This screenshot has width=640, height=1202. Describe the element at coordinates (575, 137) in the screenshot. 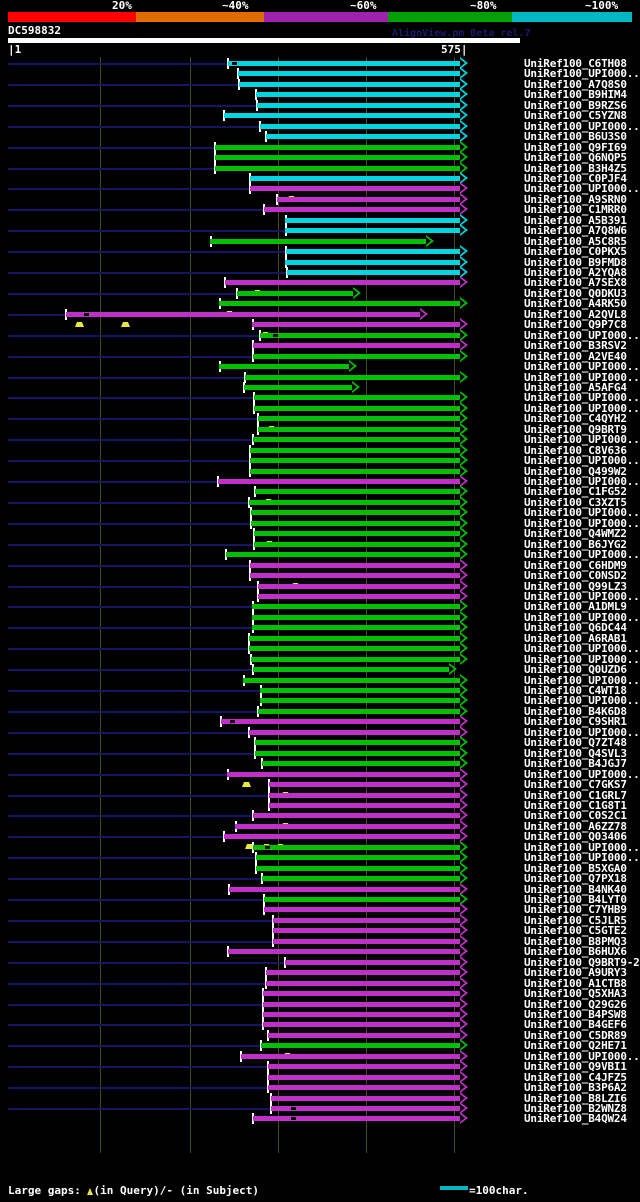

I see `subject-label: UniRef100_B6U3S0` at that location.